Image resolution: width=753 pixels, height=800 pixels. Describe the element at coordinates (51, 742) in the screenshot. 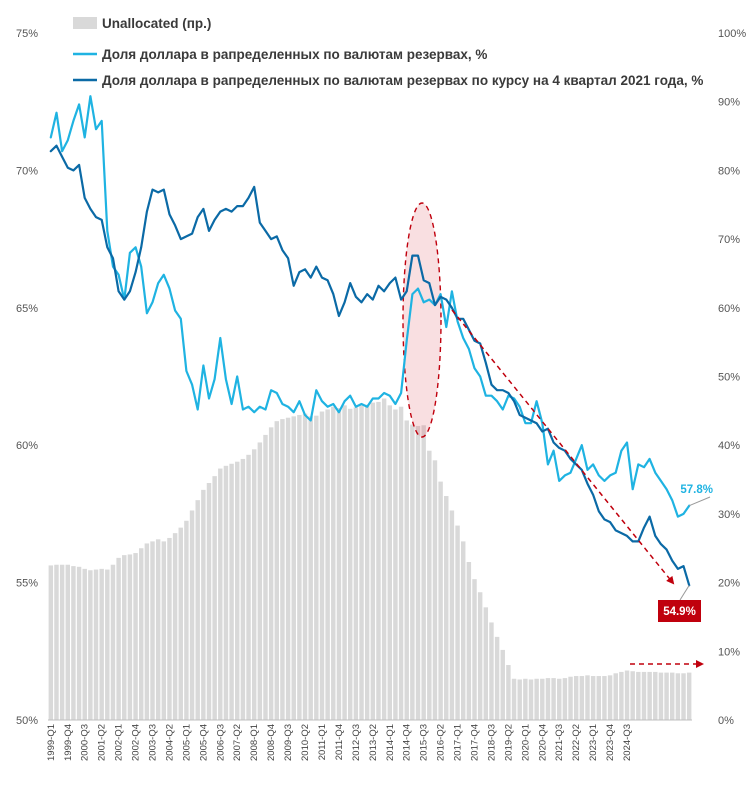

I see `x-tick: 1999-Q1` at that location.